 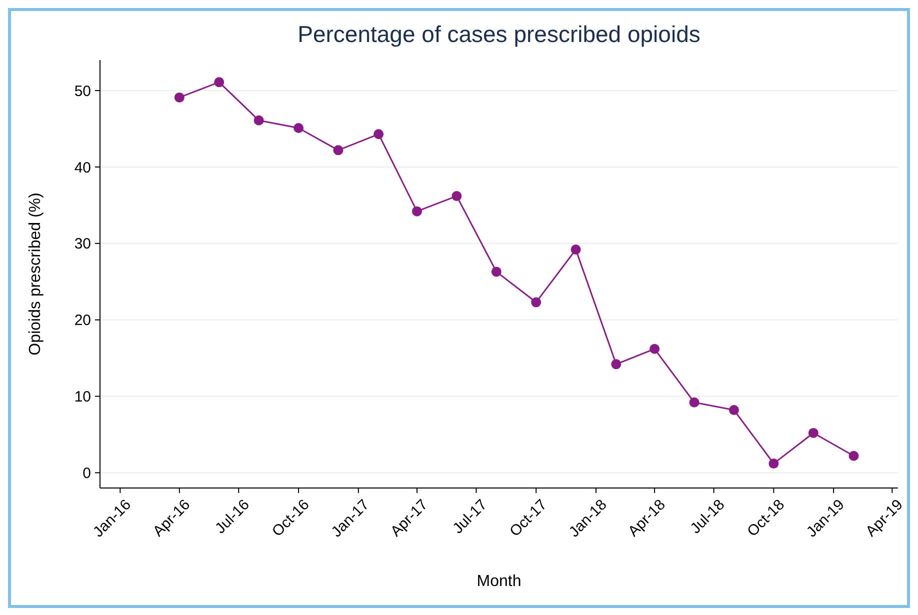 I want to click on y-tick-label: 10, so click(x=82, y=397).